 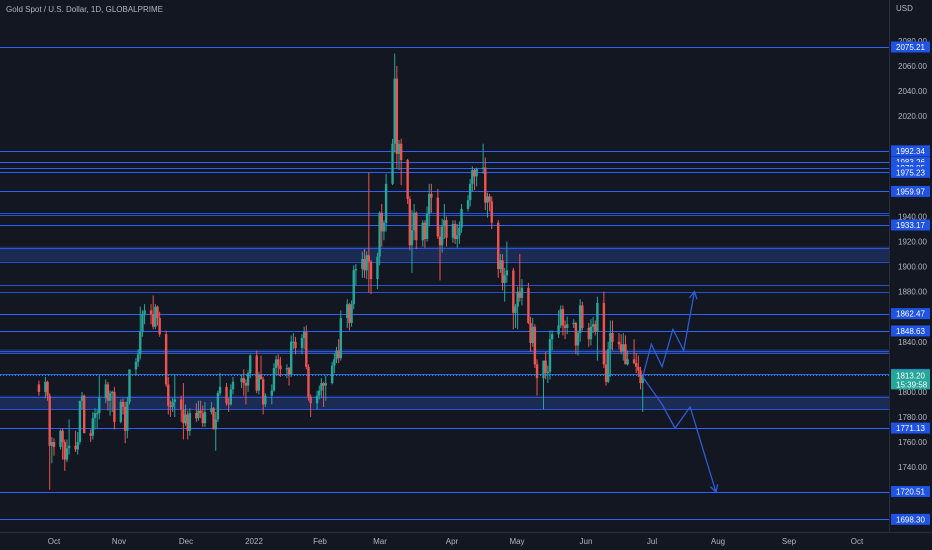 What do you see at coordinates (910, 275) in the screenshot?
I see `price-axis` at bounding box center [910, 275].